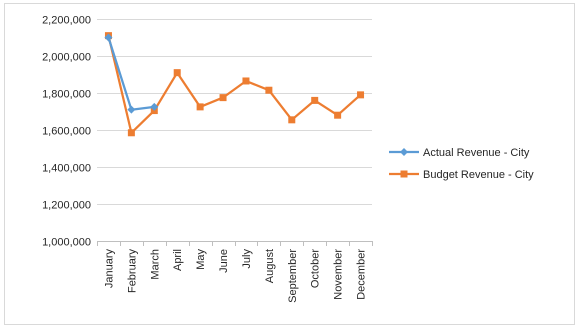 This screenshot has width=580, height=329. What do you see at coordinates (476, 153) in the screenshot?
I see `legend-label: Actual Revenue - City` at bounding box center [476, 153].